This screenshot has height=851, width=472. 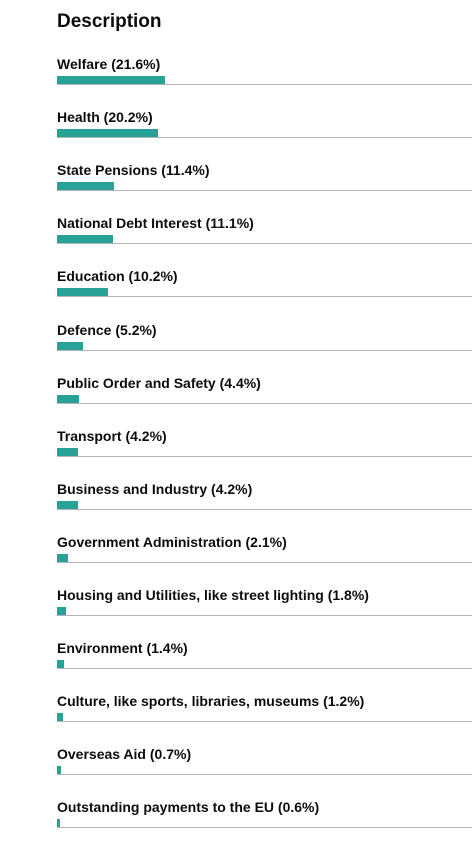 What do you see at coordinates (188, 807) in the screenshot?
I see `bar-label: Outstanding payments to the EU (0.6%)` at bounding box center [188, 807].